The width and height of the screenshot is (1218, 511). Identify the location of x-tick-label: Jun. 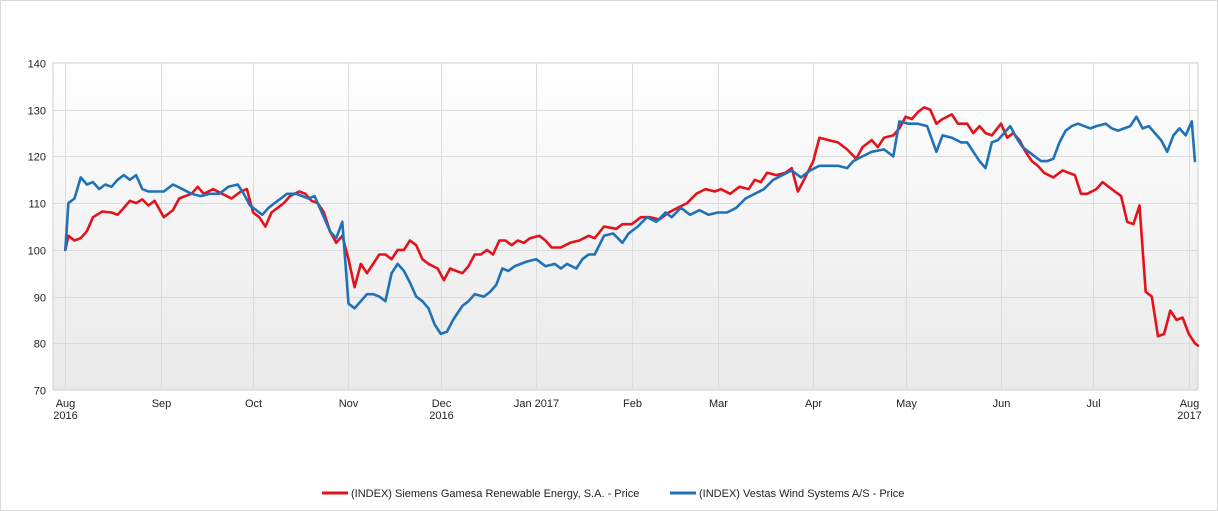
(1002, 404).